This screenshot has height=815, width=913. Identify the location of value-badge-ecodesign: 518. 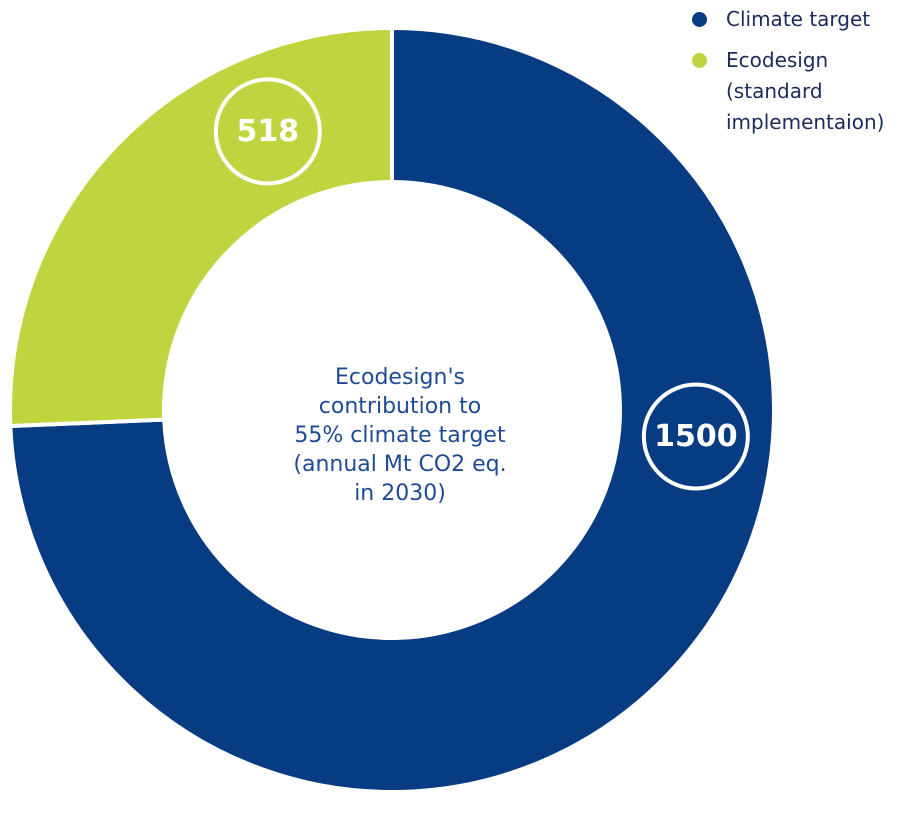
(267, 131).